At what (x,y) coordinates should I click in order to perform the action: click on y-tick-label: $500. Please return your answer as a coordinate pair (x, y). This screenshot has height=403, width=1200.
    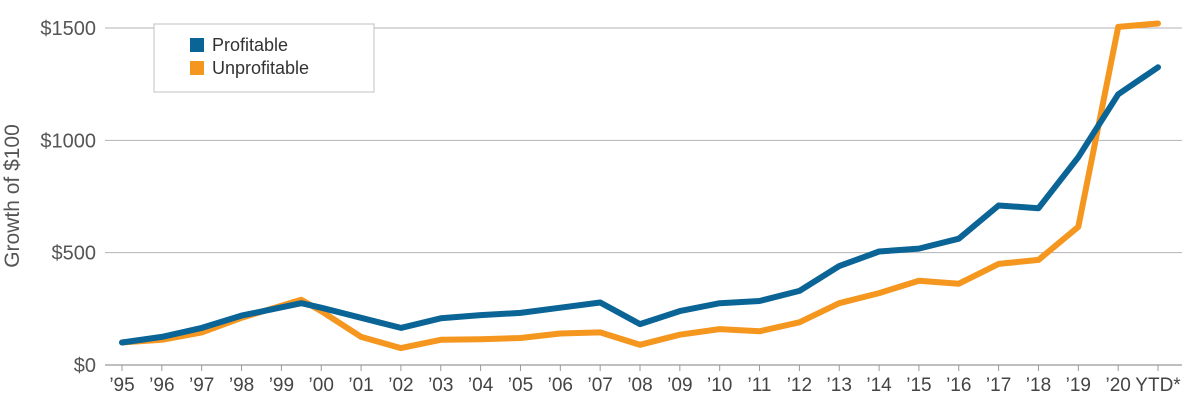
    Looking at the image, I should click on (74, 254).